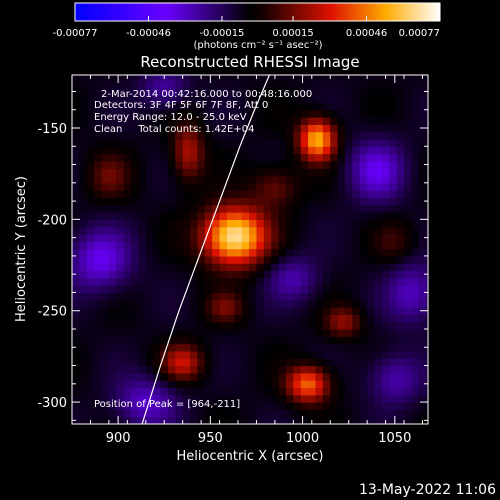 The image size is (500, 500). I want to click on y-axis-label: Heliocentric Y (arcsec), so click(21, 249).